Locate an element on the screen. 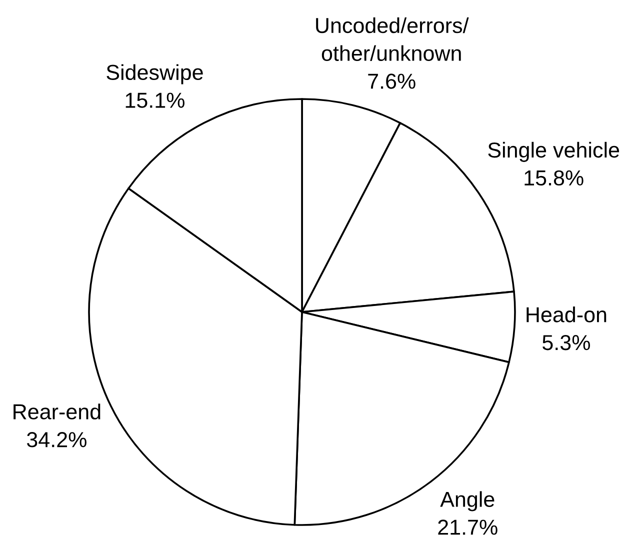 Image resolution: width=621 pixels, height=550 pixels. data-label: 21.7% is located at coordinates (468, 527).